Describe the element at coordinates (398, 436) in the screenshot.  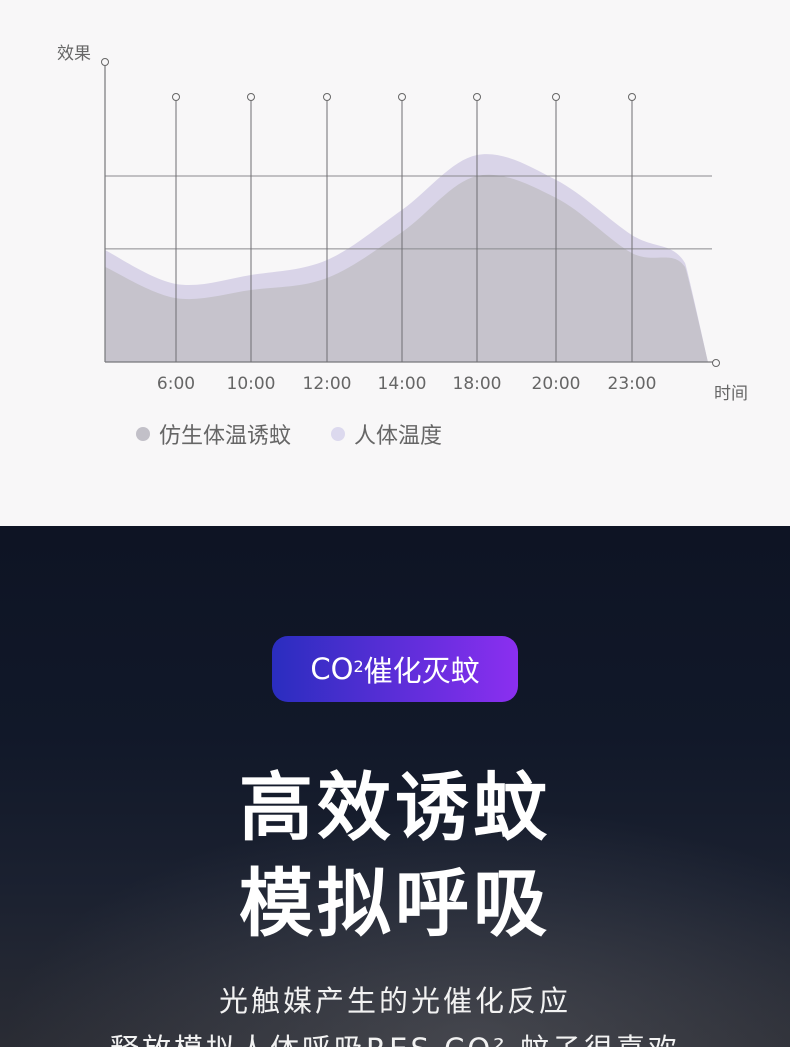
I see `legend-label: 人体温度` at that location.